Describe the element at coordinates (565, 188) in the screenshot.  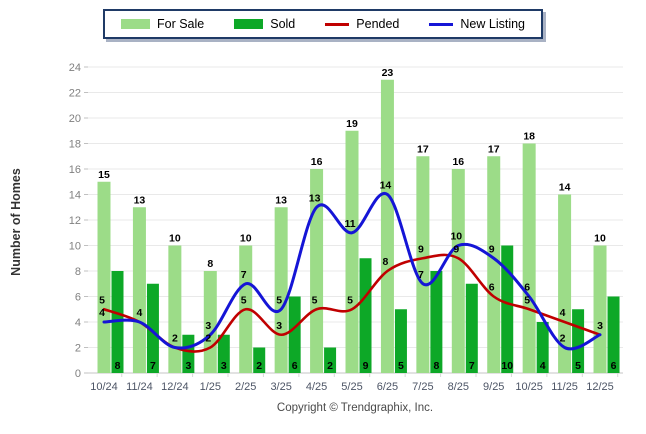
I see `for-sale-value-label: 14` at that location.